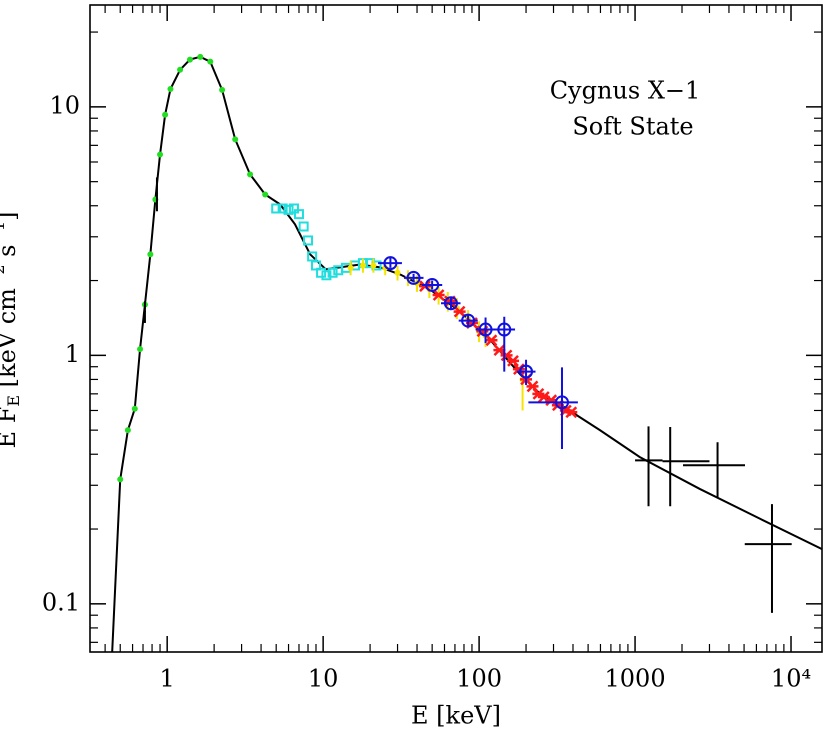 The image size is (830, 732). Describe the element at coordinates (10, 216) in the screenshot. I see `y-axis-label-part: ]` at that location.